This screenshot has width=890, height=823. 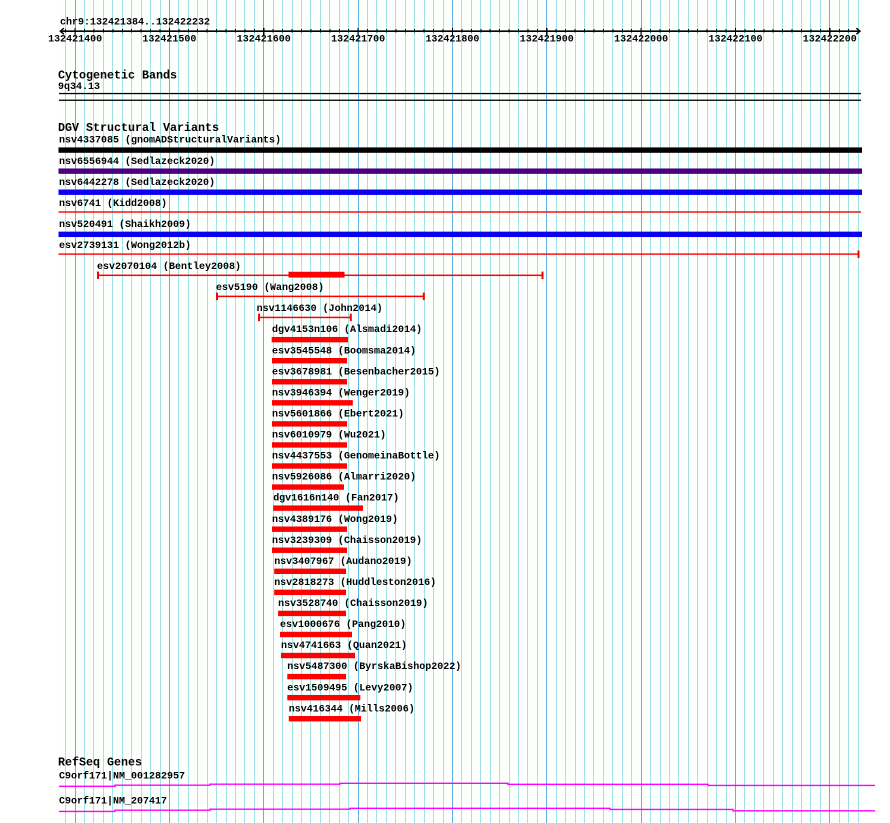 What do you see at coordinates (170, 141) in the screenshot?
I see `svg-text:nsv4337085 (gnomADStructuralVa: nsv4337085 (gnomADStructuralVariants)` at bounding box center [170, 141].